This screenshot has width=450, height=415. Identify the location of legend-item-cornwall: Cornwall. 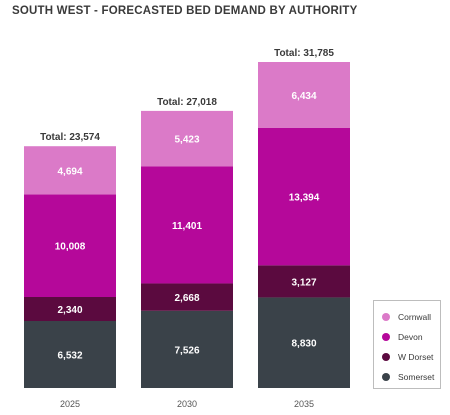
(411, 317).